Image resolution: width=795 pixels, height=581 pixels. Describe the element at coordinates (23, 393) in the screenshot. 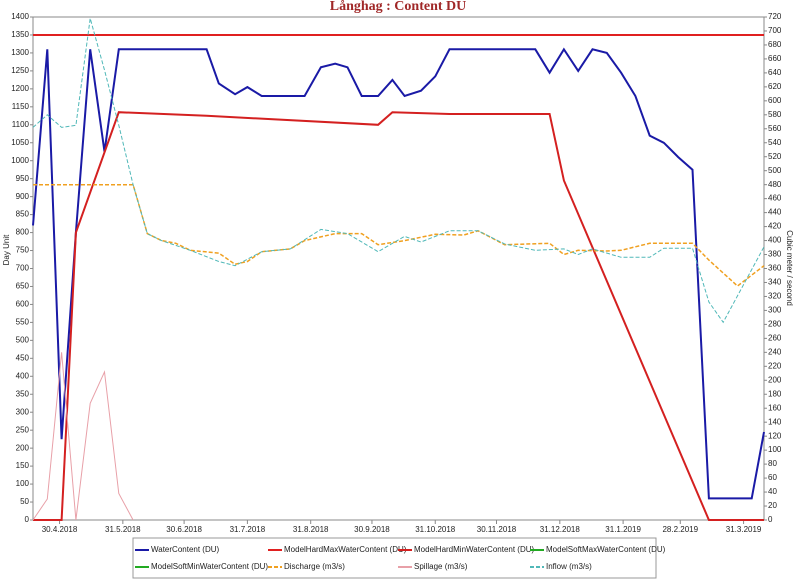

I see `y-tick-label: 350` at that location.